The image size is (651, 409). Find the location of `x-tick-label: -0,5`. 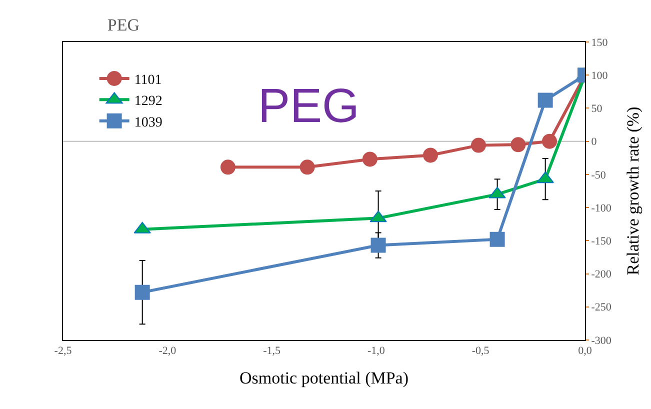

x-tick-label: -0,5 is located at coordinates (481, 351).